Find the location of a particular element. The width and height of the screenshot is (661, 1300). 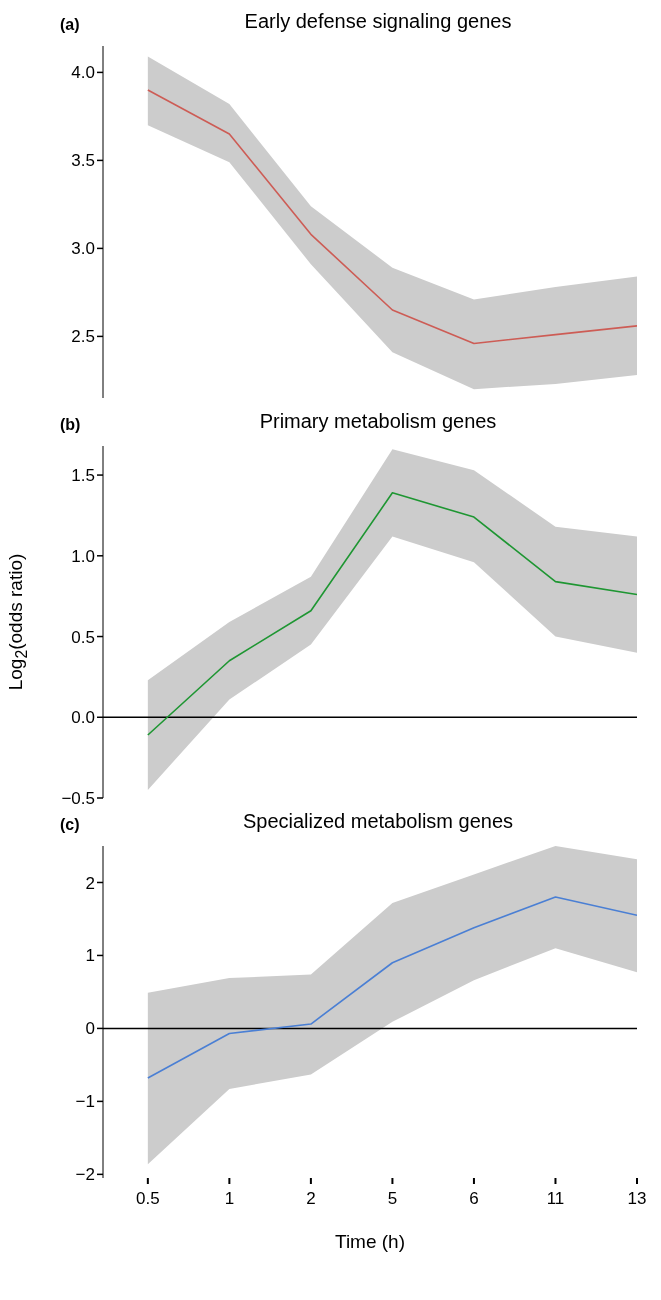

chart-title: Specialized metabolism genes is located at coordinates (378, 821).